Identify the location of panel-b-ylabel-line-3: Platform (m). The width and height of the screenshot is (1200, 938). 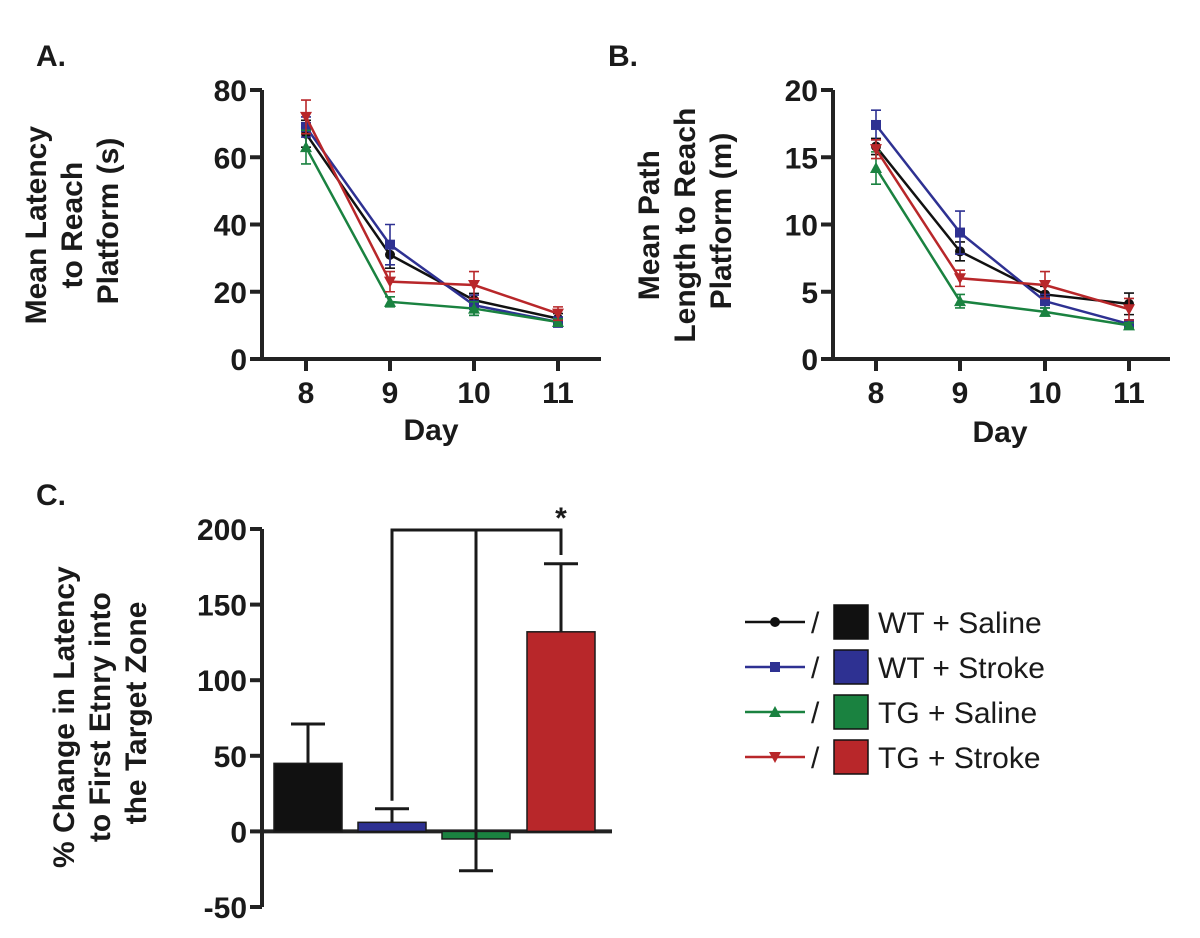
(721, 221).